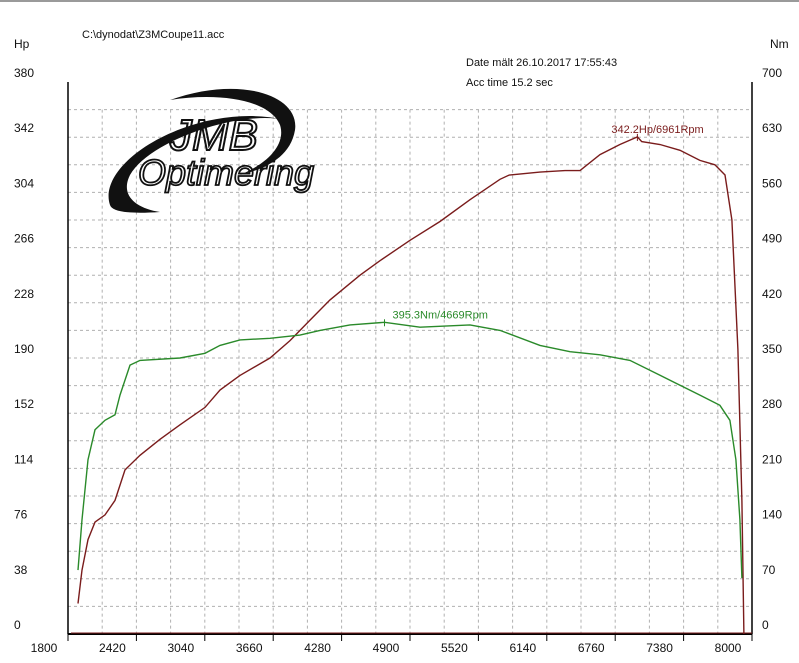 The image size is (799, 663). What do you see at coordinates (399, 1) in the screenshot?
I see `top-border` at bounding box center [399, 1].